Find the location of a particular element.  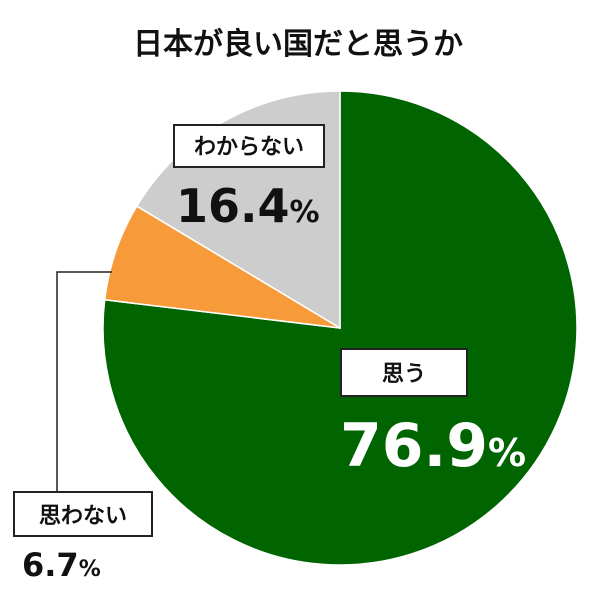

slice-label-wakaranai: わからない is located at coordinates (249, 147).